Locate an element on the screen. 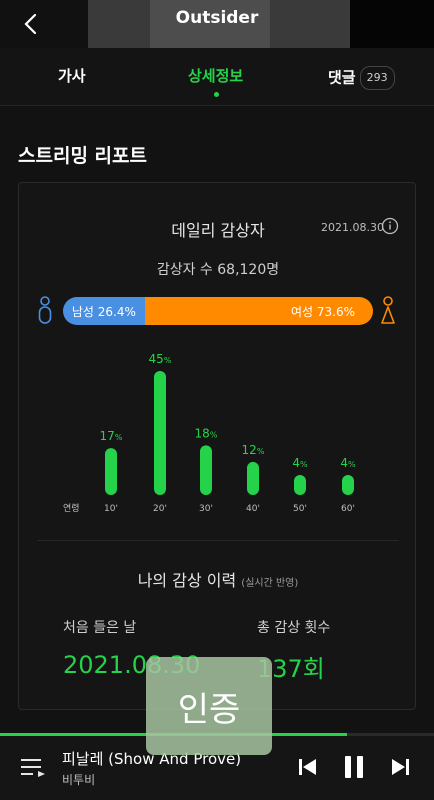 This screenshot has width=434, height=800. comments-count-badge: 293 is located at coordinates (377, 78).